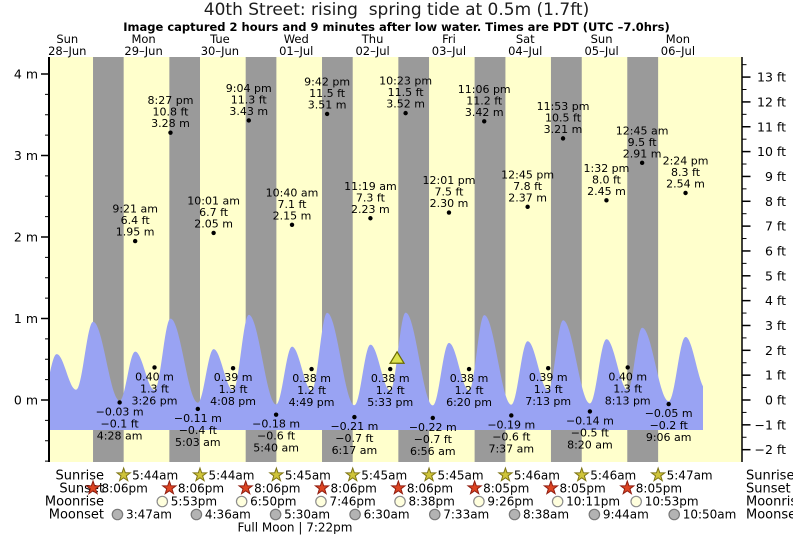 The image size is (793, 538). Describe the element at coordinates (771, 77) in the screenshot. I see `right-axis-tick-label: 13 ft` at that location.